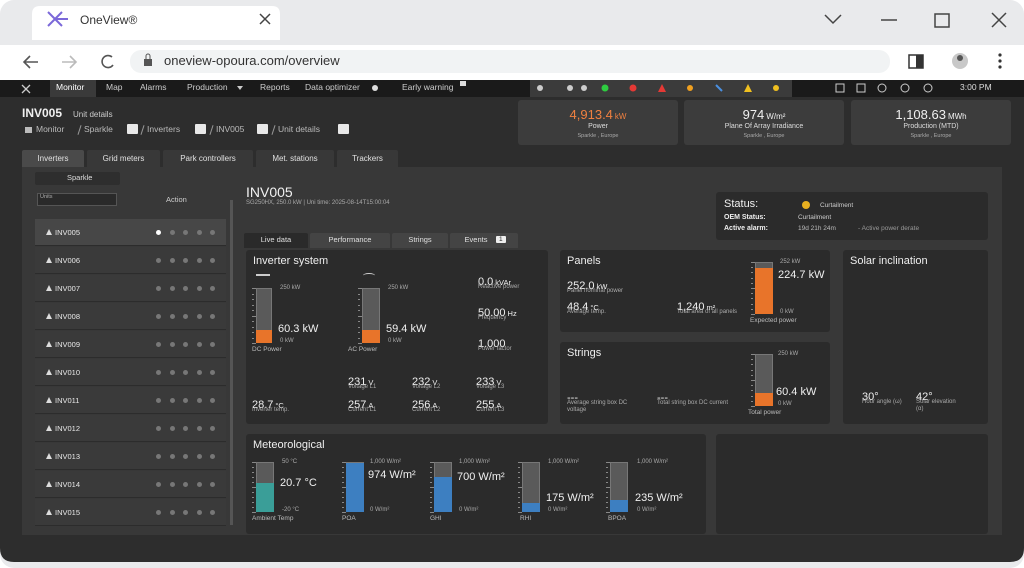 The image size is (1024, 568). What do you see at coordinates (67, 400) in the screenshot?
I see `unit-name: INV011` at bounding box center [67, 400].